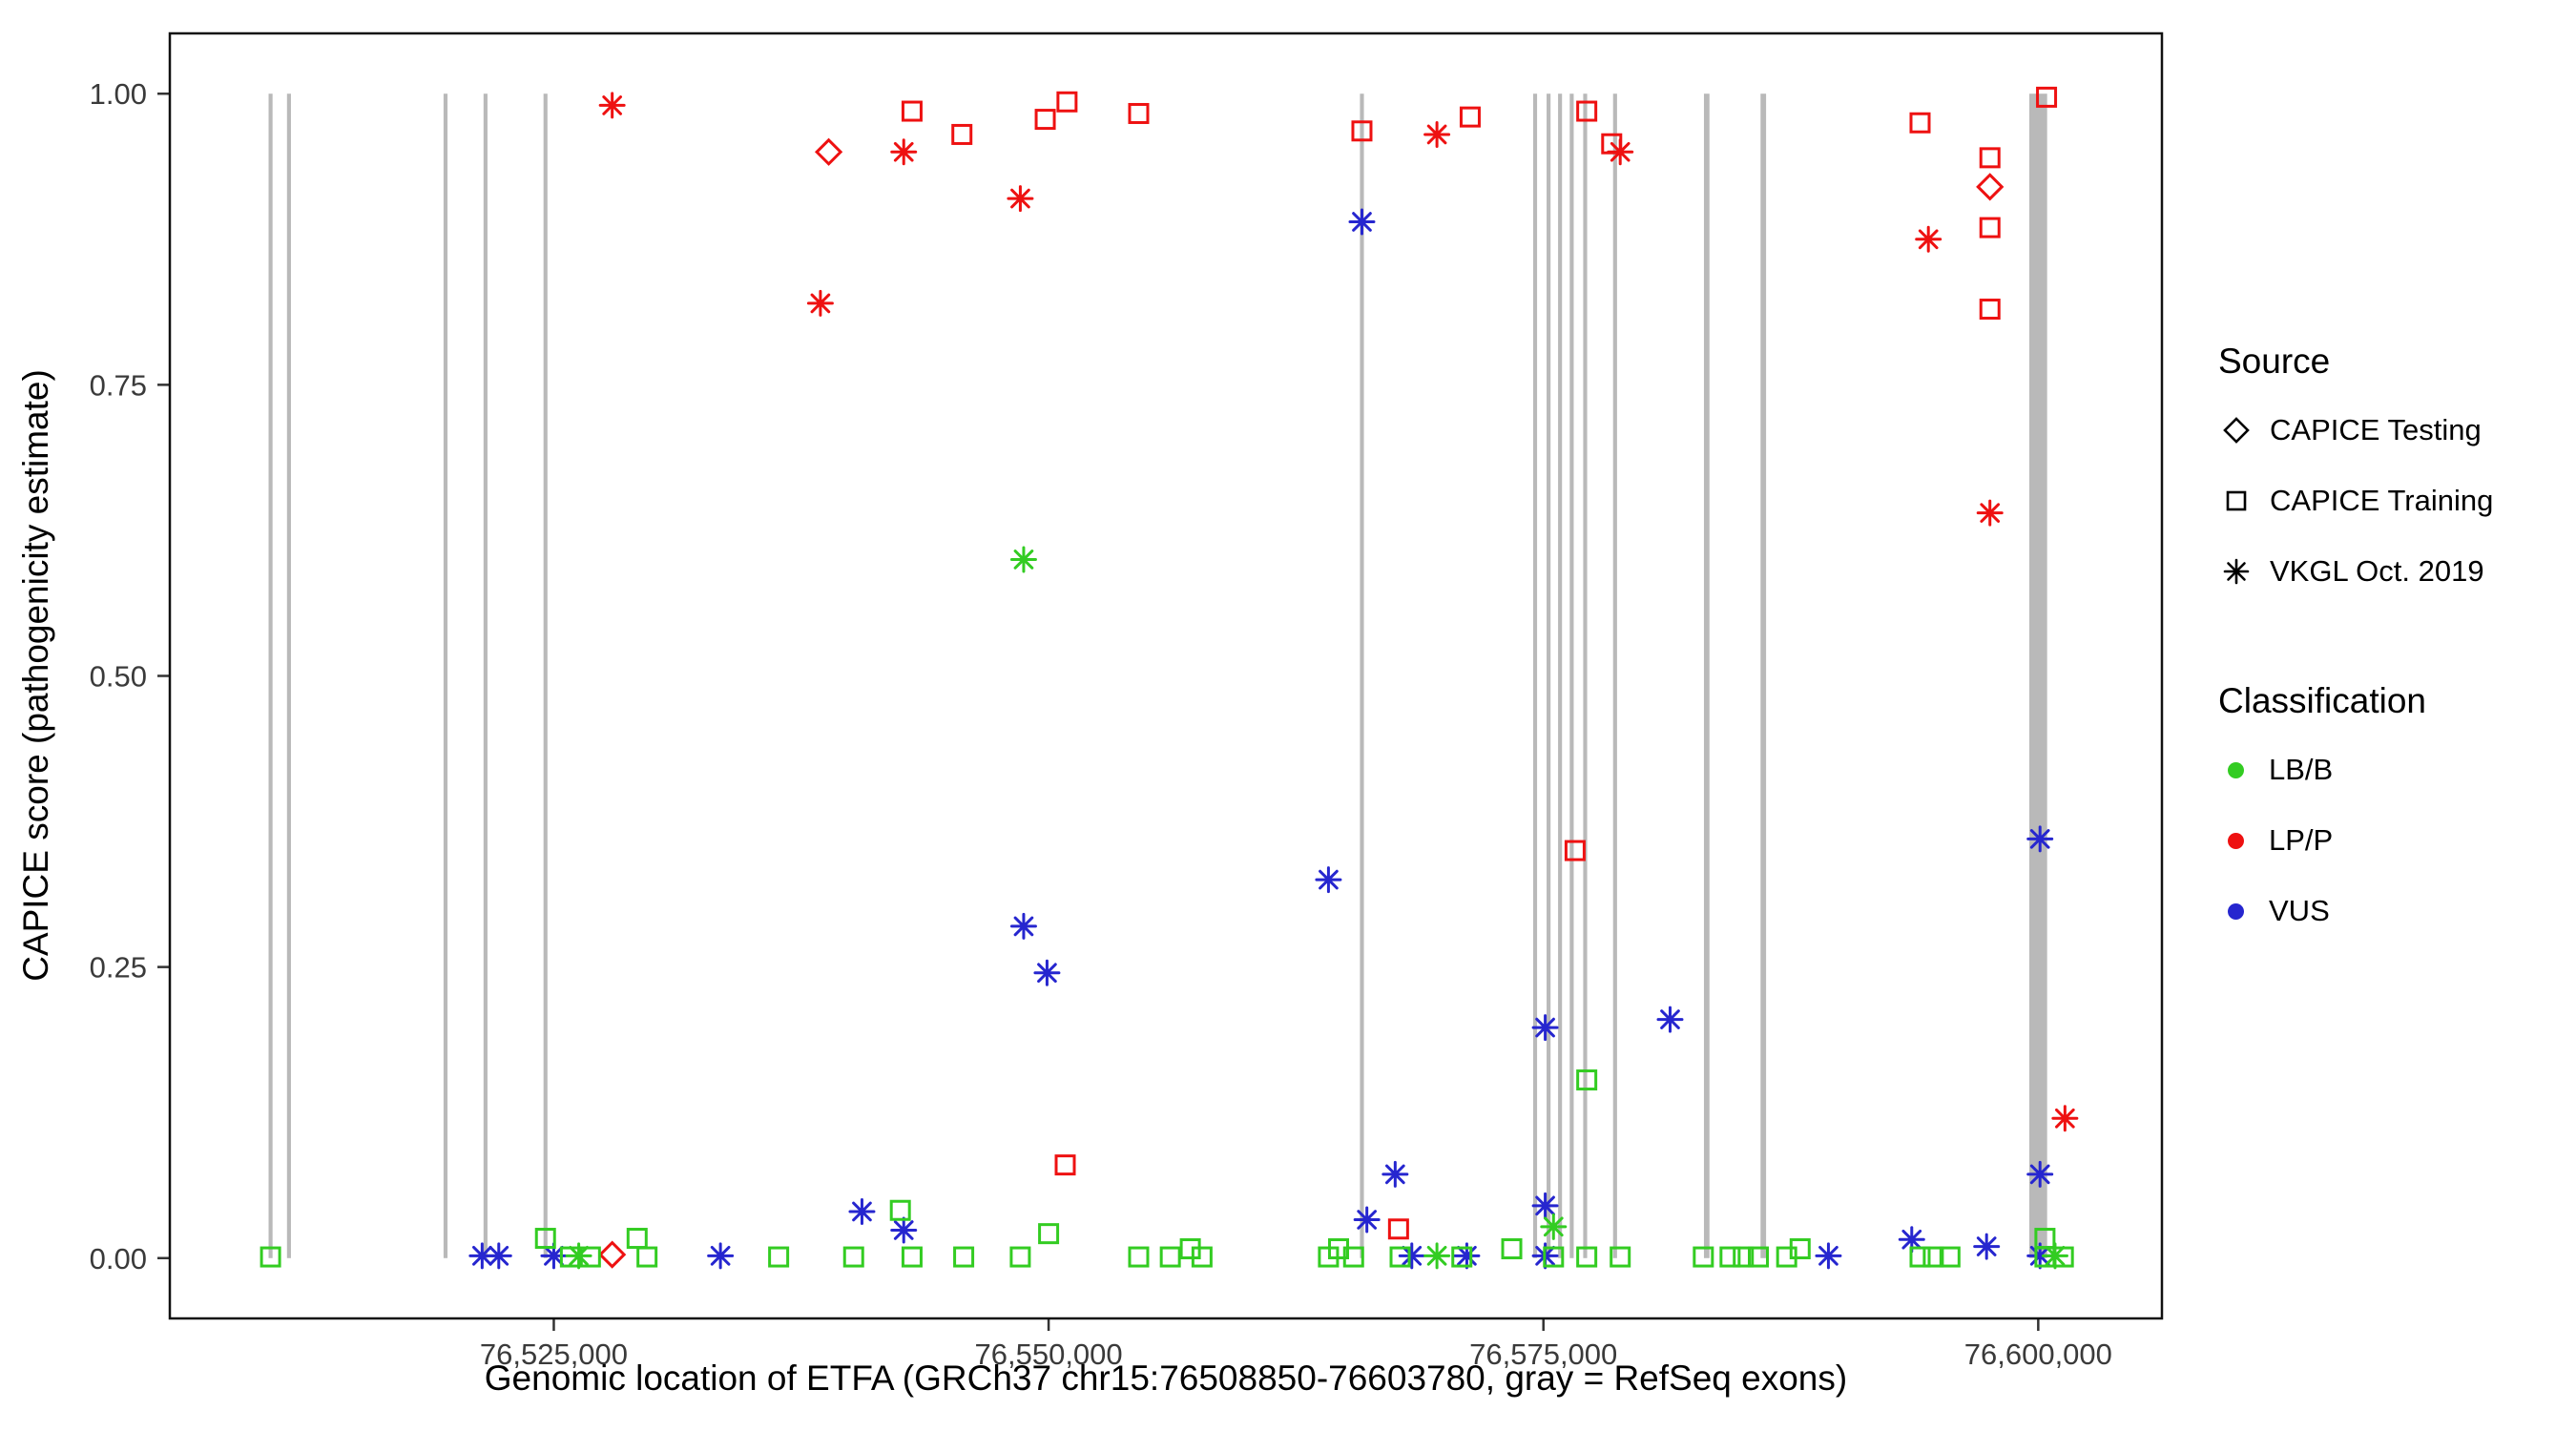 The width and height of the screenshot is (2576, 1431). I want to click on legend-source-title: Source, so click(2274, 361).